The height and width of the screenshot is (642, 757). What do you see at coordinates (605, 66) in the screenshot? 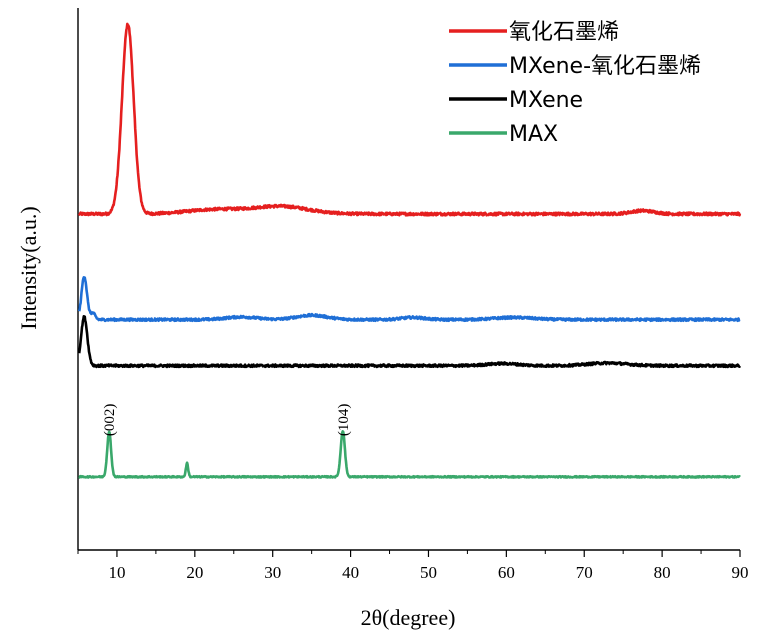
I see `legend-label-1: MXene-氧化石墨烯` at bounding box center [605, 66].